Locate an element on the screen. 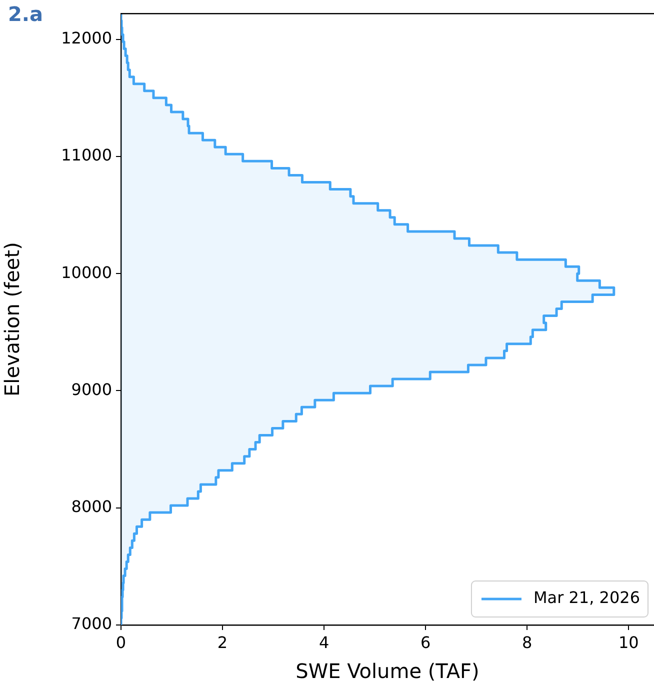 This screenshot has width=654, height=687. x-tick-label: 8 is located at coordinates (527, 642).